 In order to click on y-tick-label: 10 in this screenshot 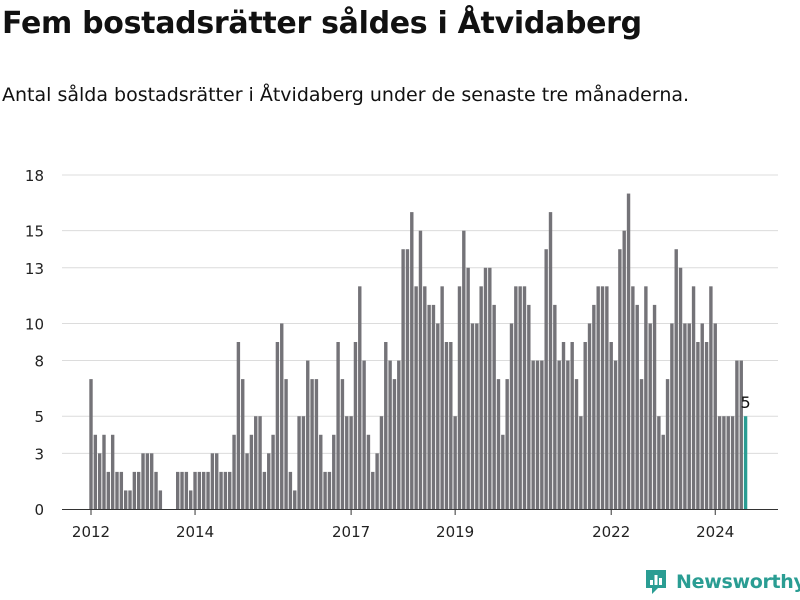, I will do `click(34, 324)`.